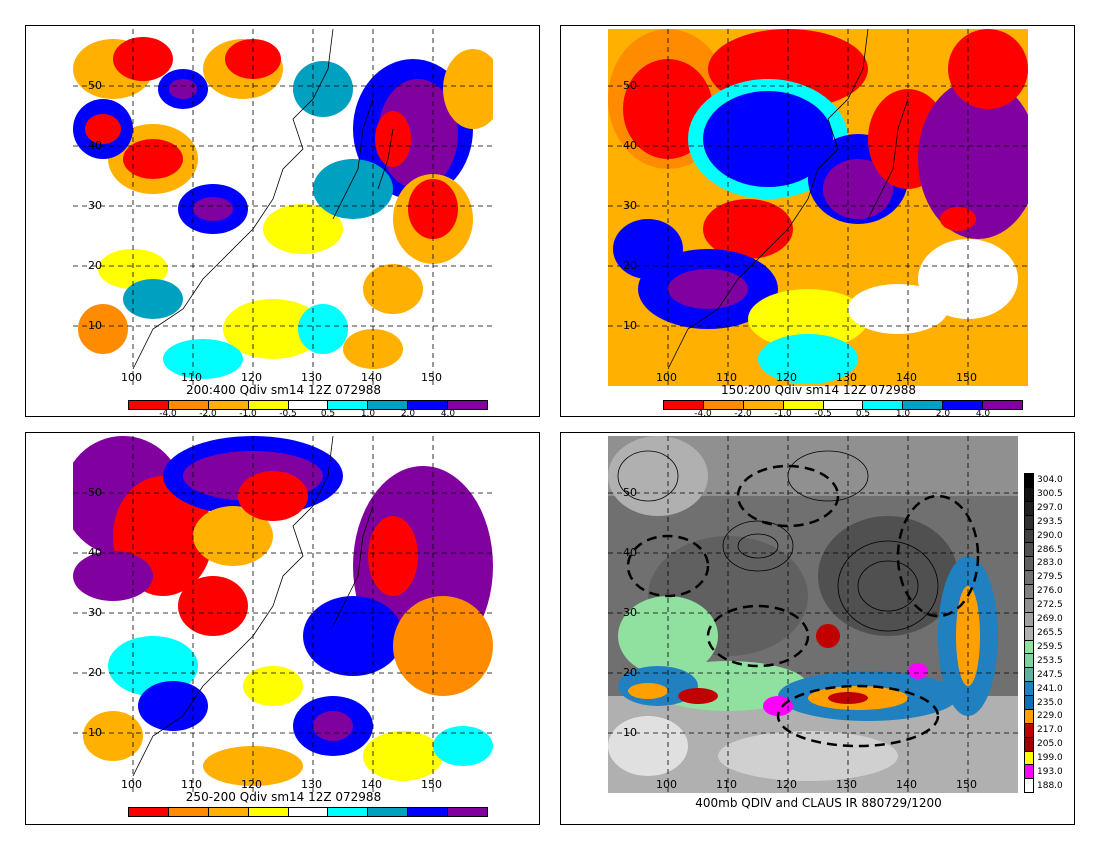  Describe the element at coordinates (666, 377) in the screenshot. I see `lon-label-100: 100` at that location.